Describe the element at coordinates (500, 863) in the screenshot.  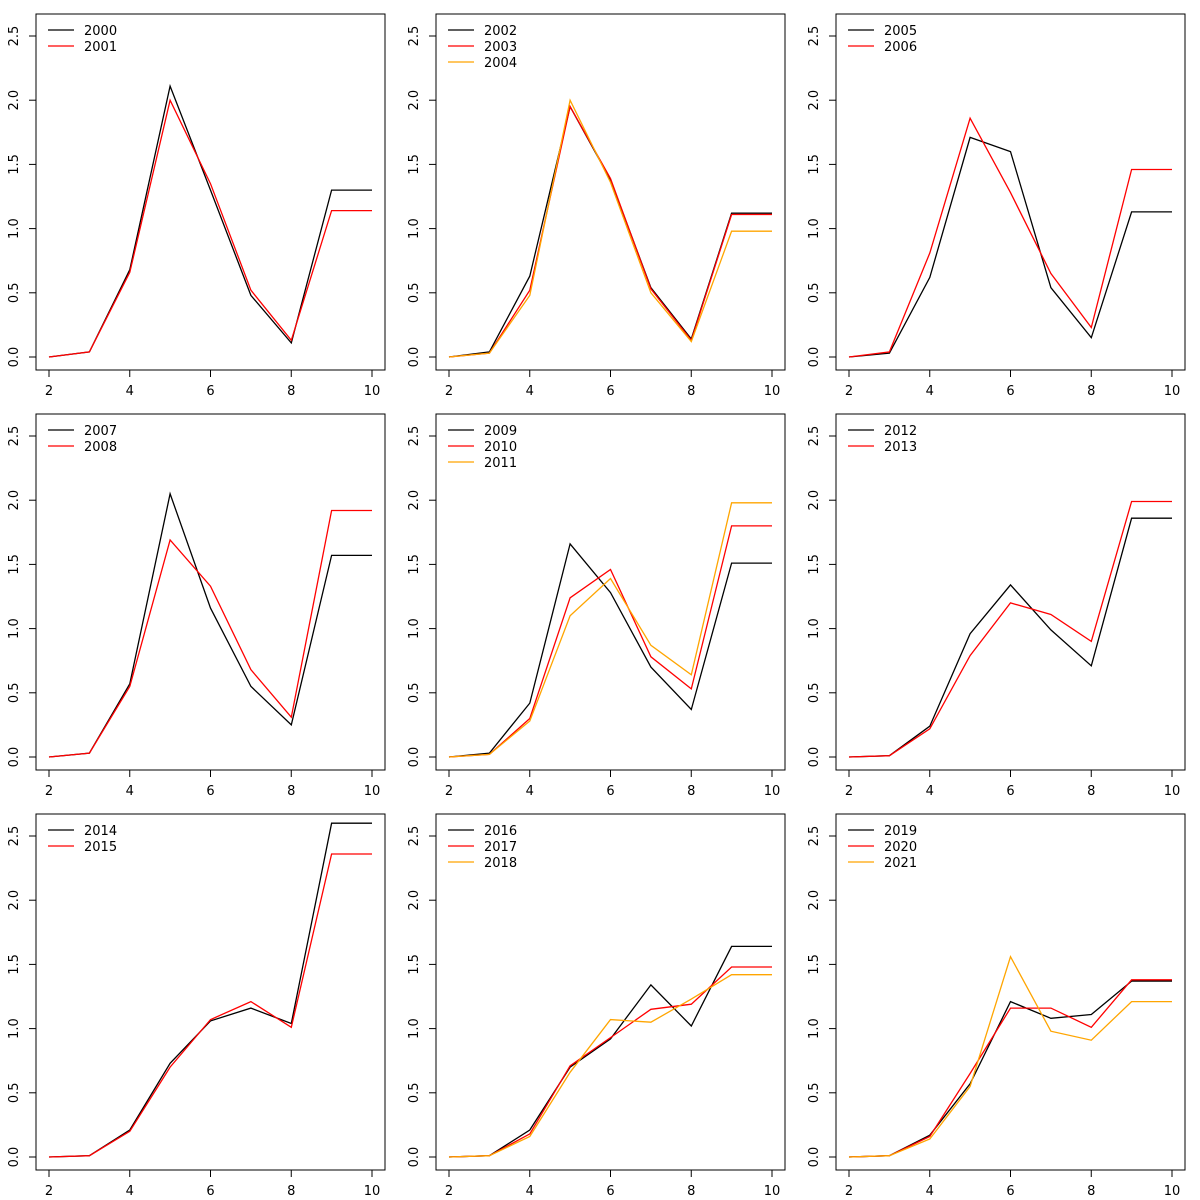
I see `legend-label: 2018` at that location.